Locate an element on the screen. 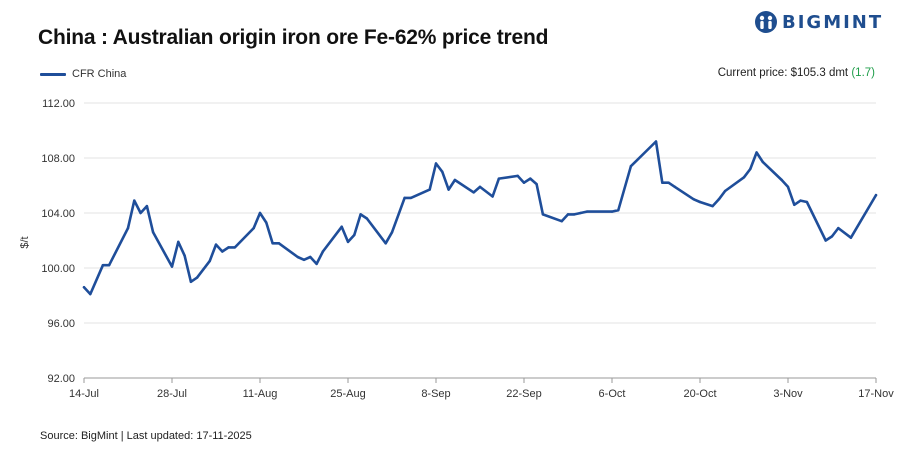  y-axis-label: $/t is located at coordinates (25, 242).